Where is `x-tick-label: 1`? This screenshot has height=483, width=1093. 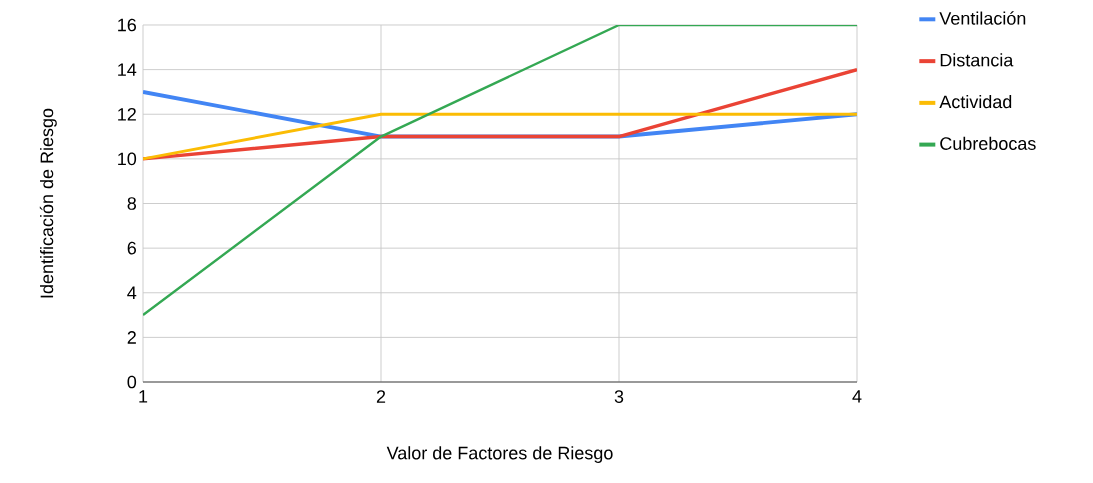
x-tick-label: 1 is located at coordinates (143, 396).